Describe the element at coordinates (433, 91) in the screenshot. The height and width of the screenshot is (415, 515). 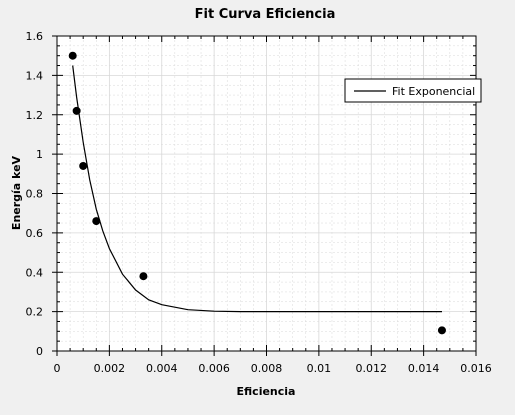
I see `legend-label: Fit Exponencial` at that location.